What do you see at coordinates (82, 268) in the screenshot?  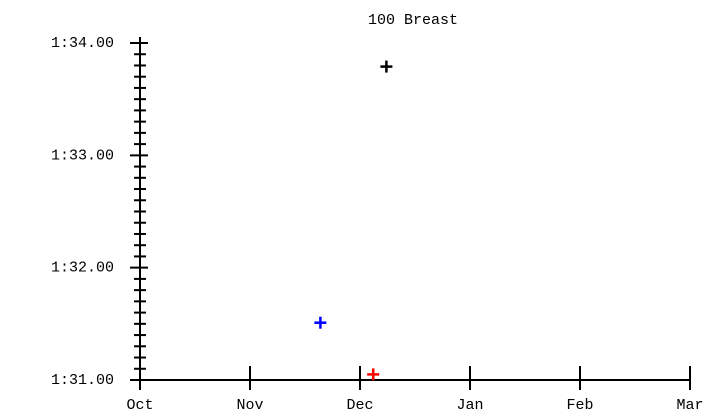 I see `y-tick-label: 1:32.00` at bounding box center [82, 268].